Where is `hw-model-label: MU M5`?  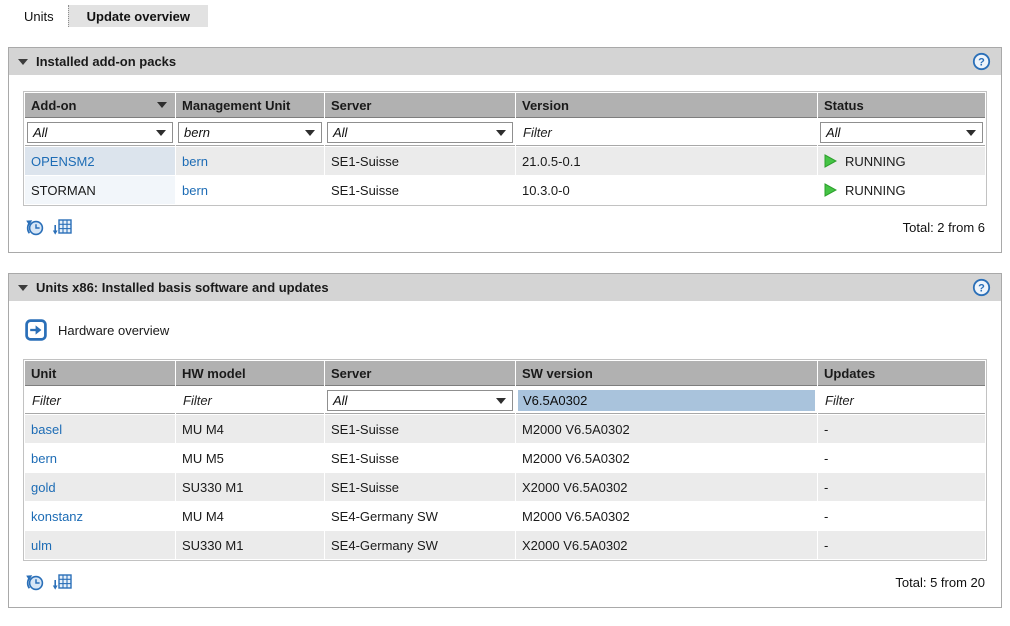
hw-model-label: MU M5 is located at coordinates (203, 458).